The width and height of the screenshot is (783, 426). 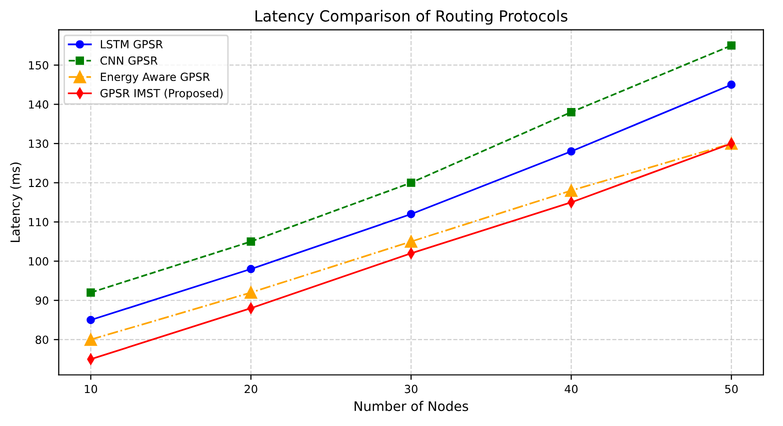 What do you see at coordinates (411, 389) in the screenshot?
I see `x-tick-label: 30` at bounding box center [411, 389].